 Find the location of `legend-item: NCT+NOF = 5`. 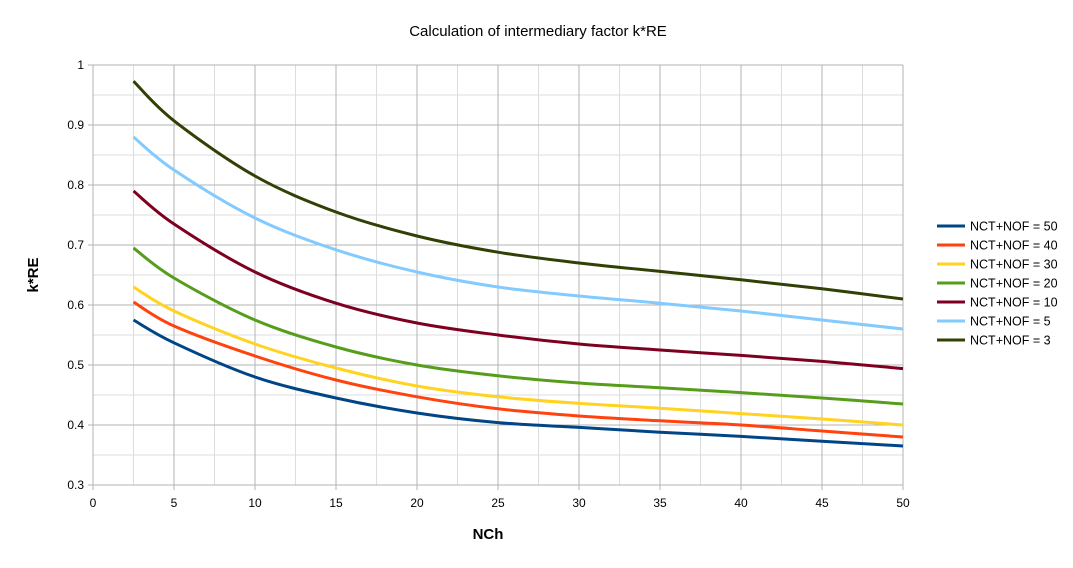

legend-item: NCT+NOF = 5 is located at coordinates (994, 322).